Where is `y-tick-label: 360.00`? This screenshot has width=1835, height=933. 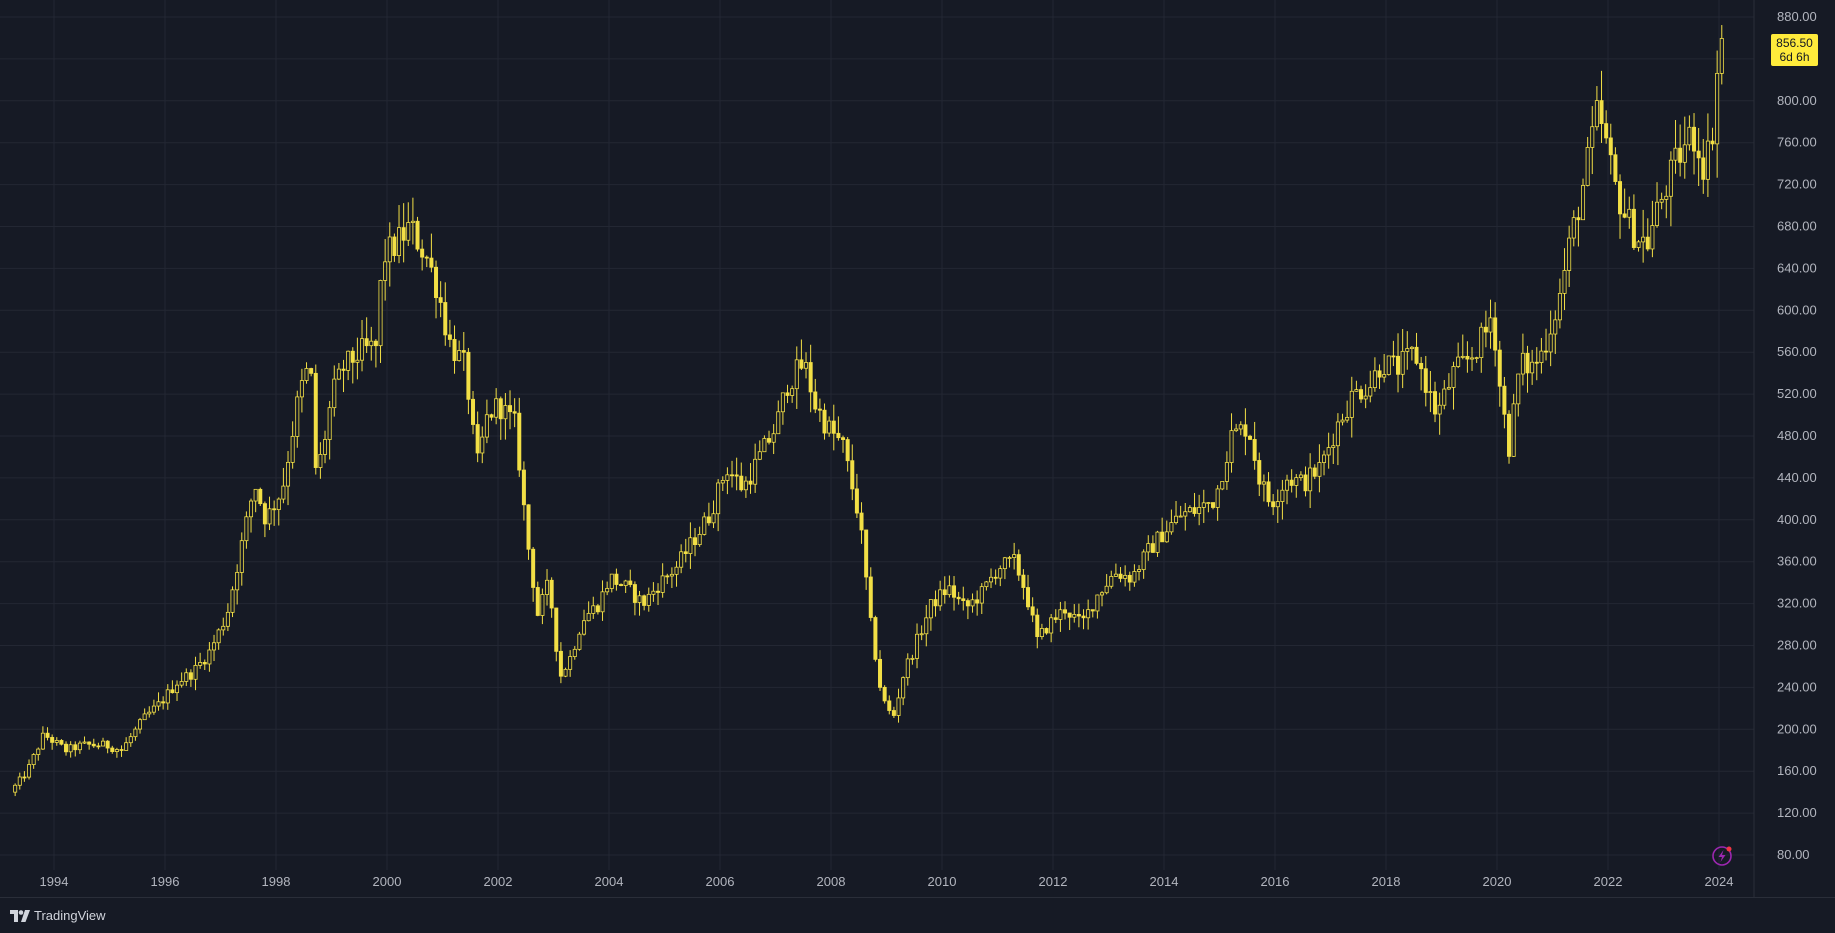
y-tick-label: 360.00 is located at coordinates (1797, 561).